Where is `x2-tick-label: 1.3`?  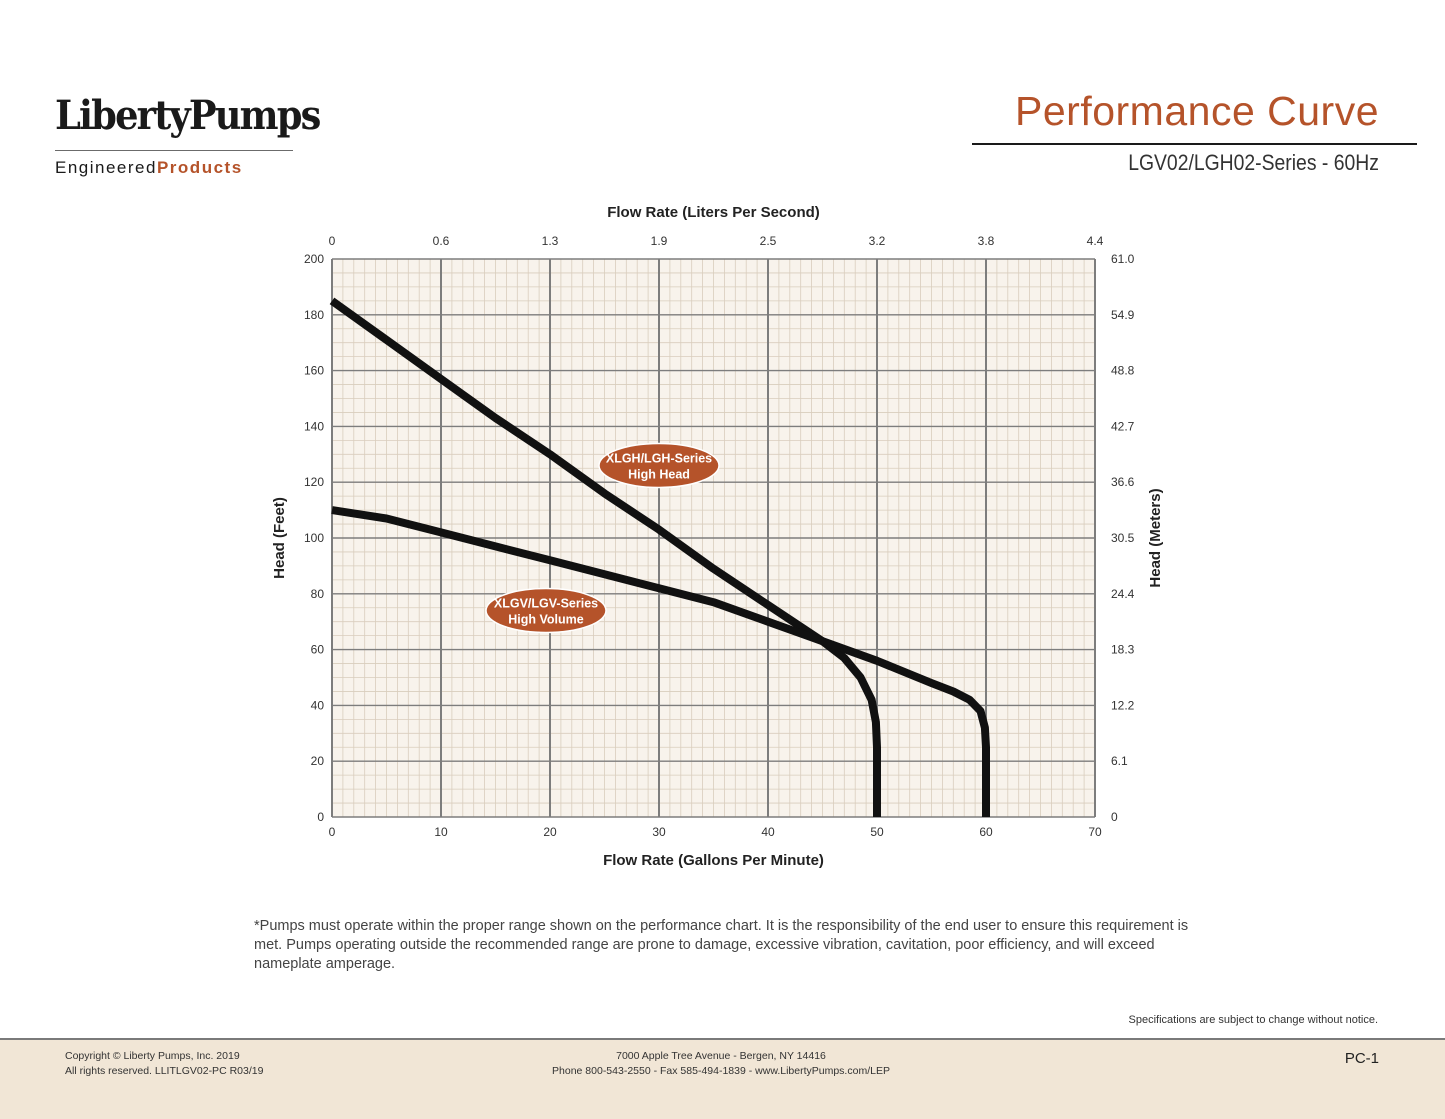
x2-tick-label: 1.3 is located at coordinates (550, 241).